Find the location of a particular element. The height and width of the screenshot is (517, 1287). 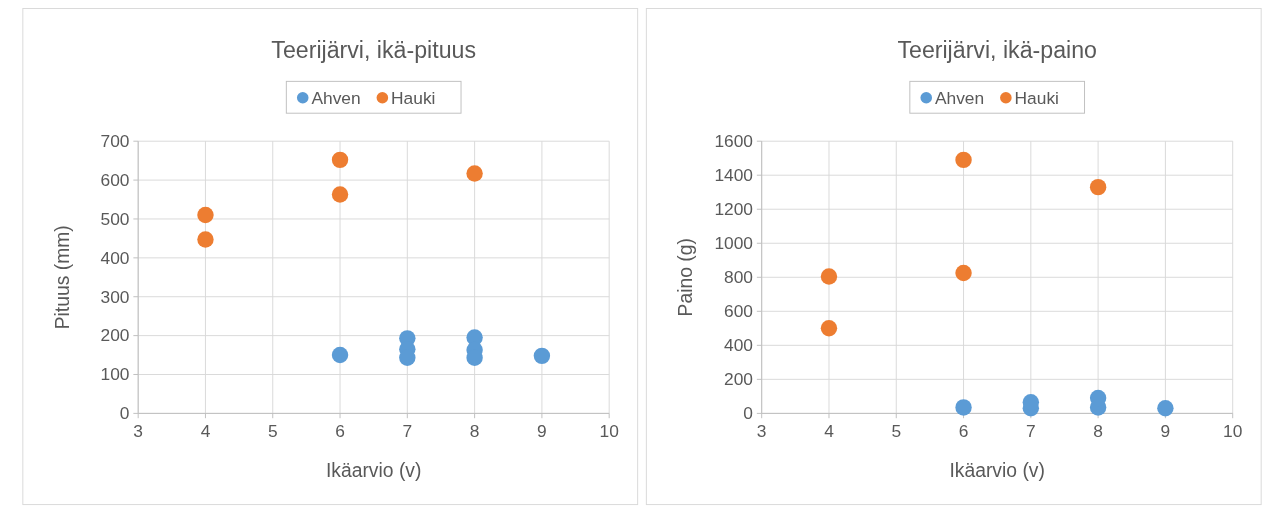

y-tick-label: 1200 is located at coordinates (733, 209).